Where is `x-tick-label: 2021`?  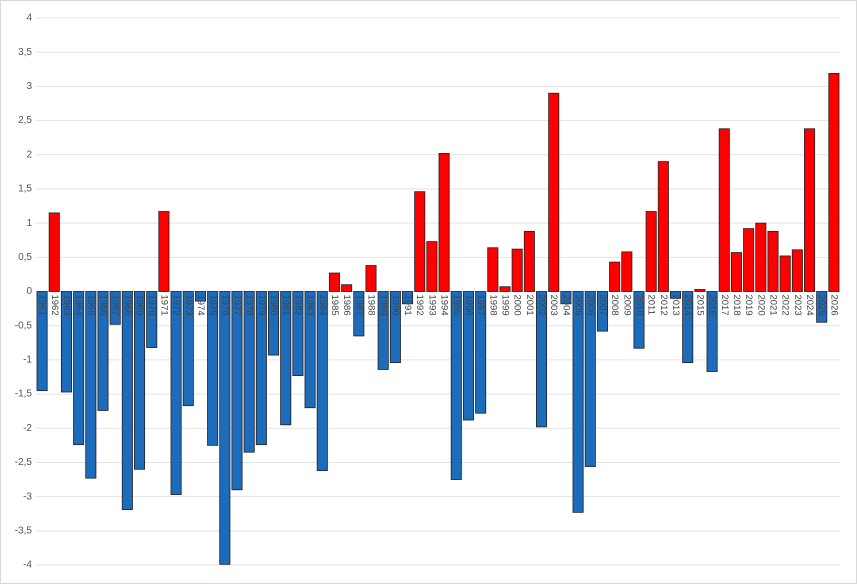 x-tick-label: 2021 is located at coordinates (772, 305).